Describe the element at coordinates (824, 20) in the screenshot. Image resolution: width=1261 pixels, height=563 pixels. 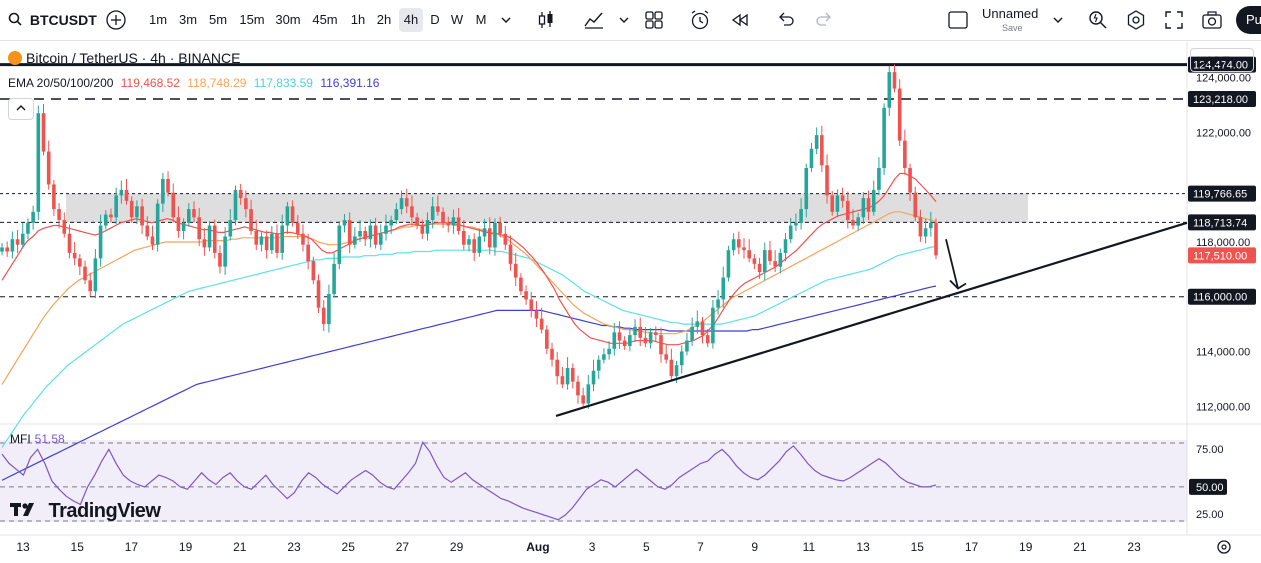
I see `redo-icon` at that location.